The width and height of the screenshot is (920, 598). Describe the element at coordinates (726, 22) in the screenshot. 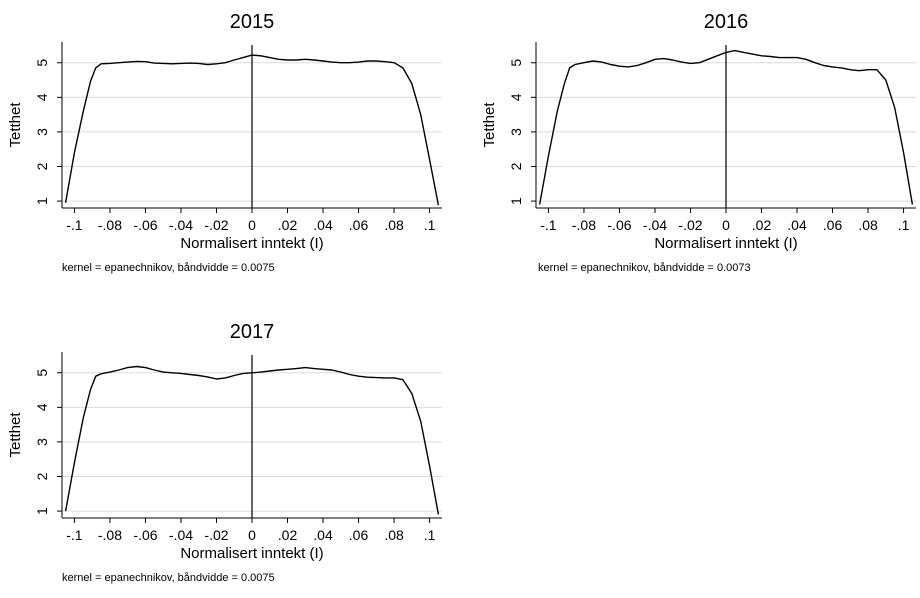

I see `chart-title: 2016` at that location.